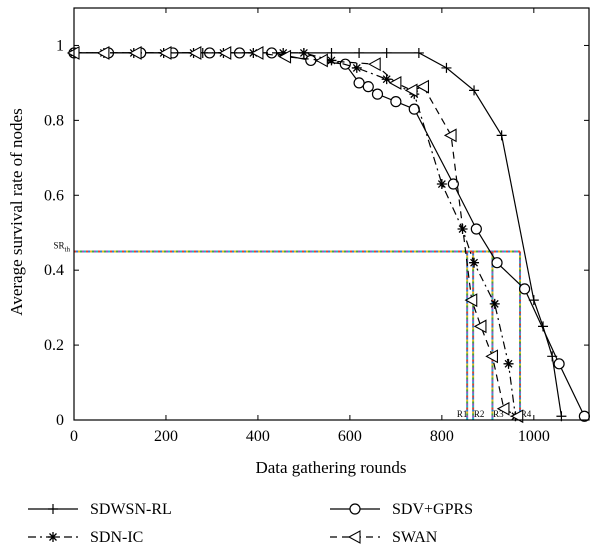 The image size is (598, 554). Describe the element at coordinates (415, 537) in the screenshot. I see `legend-label: SWAN` at that location.